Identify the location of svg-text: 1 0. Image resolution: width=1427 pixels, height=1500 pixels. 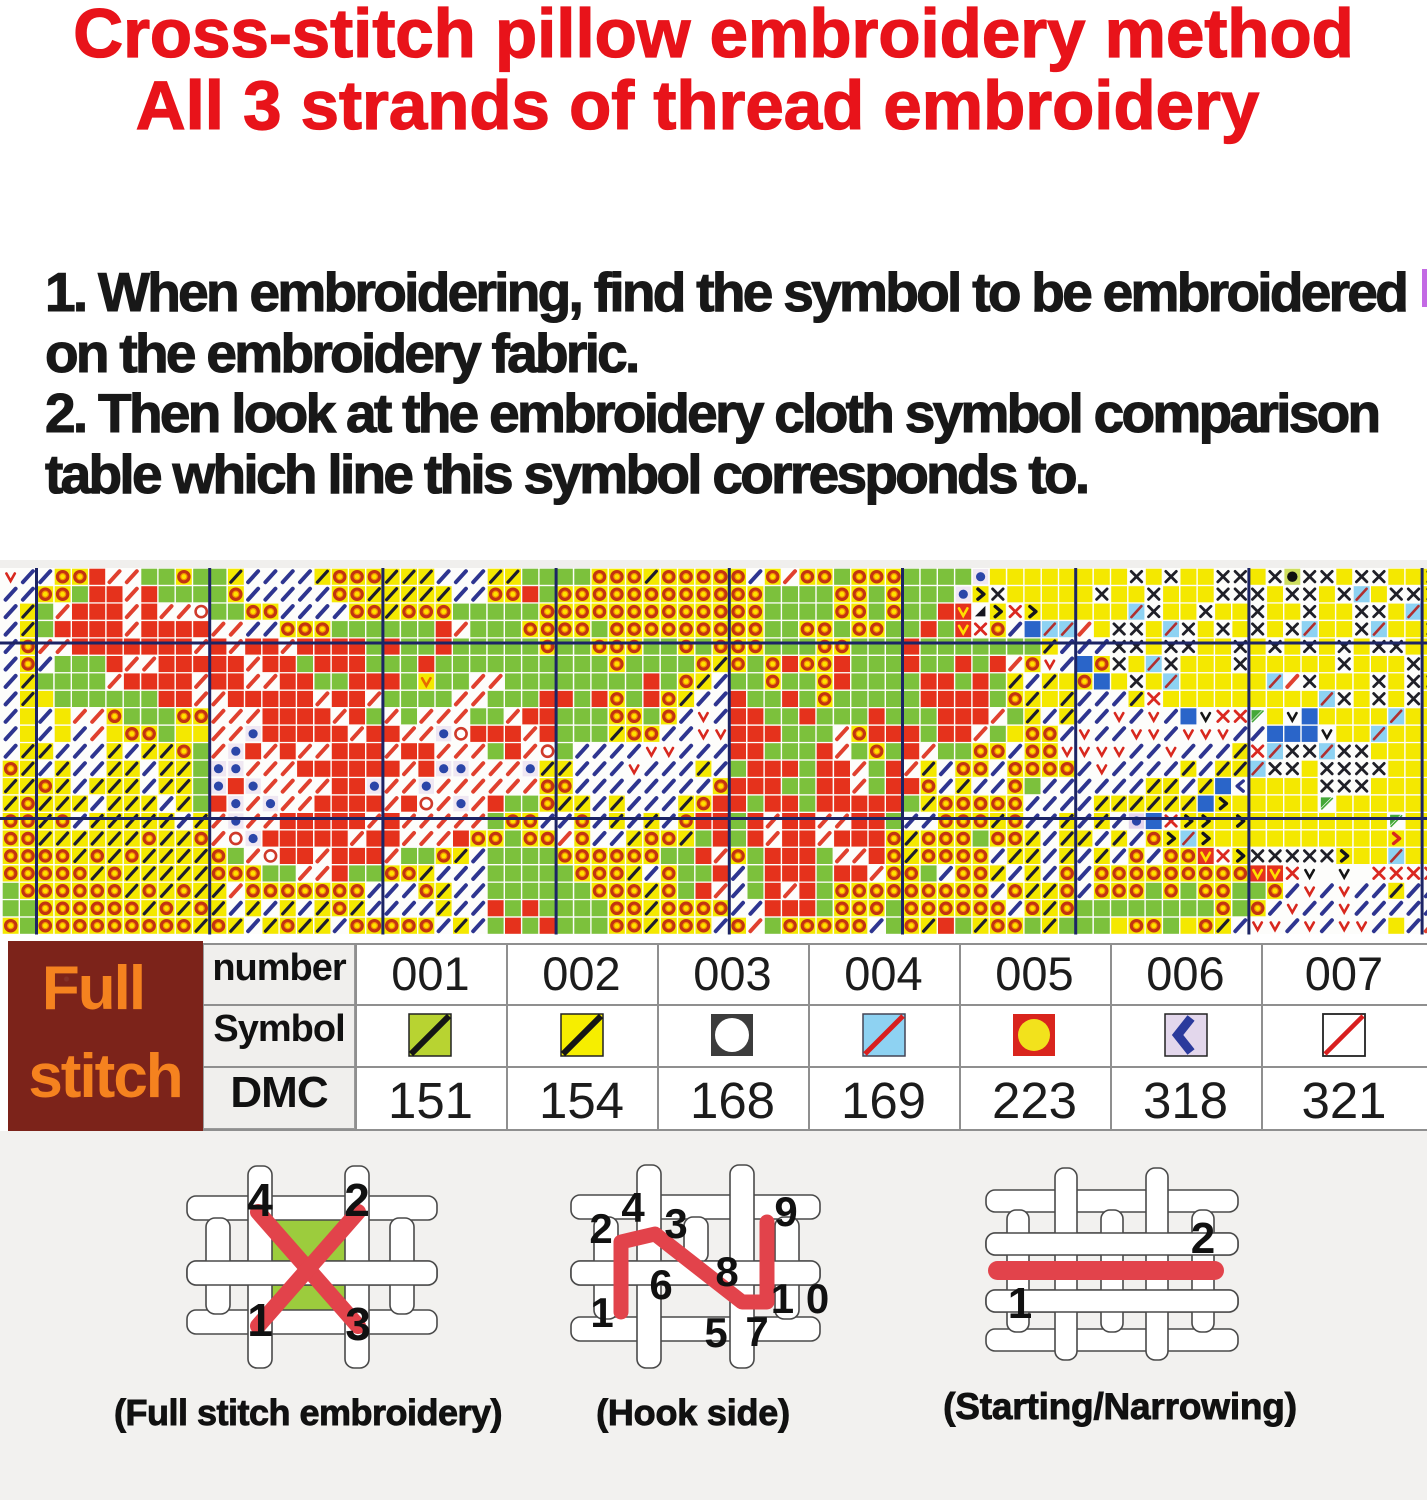
(800, 1298).